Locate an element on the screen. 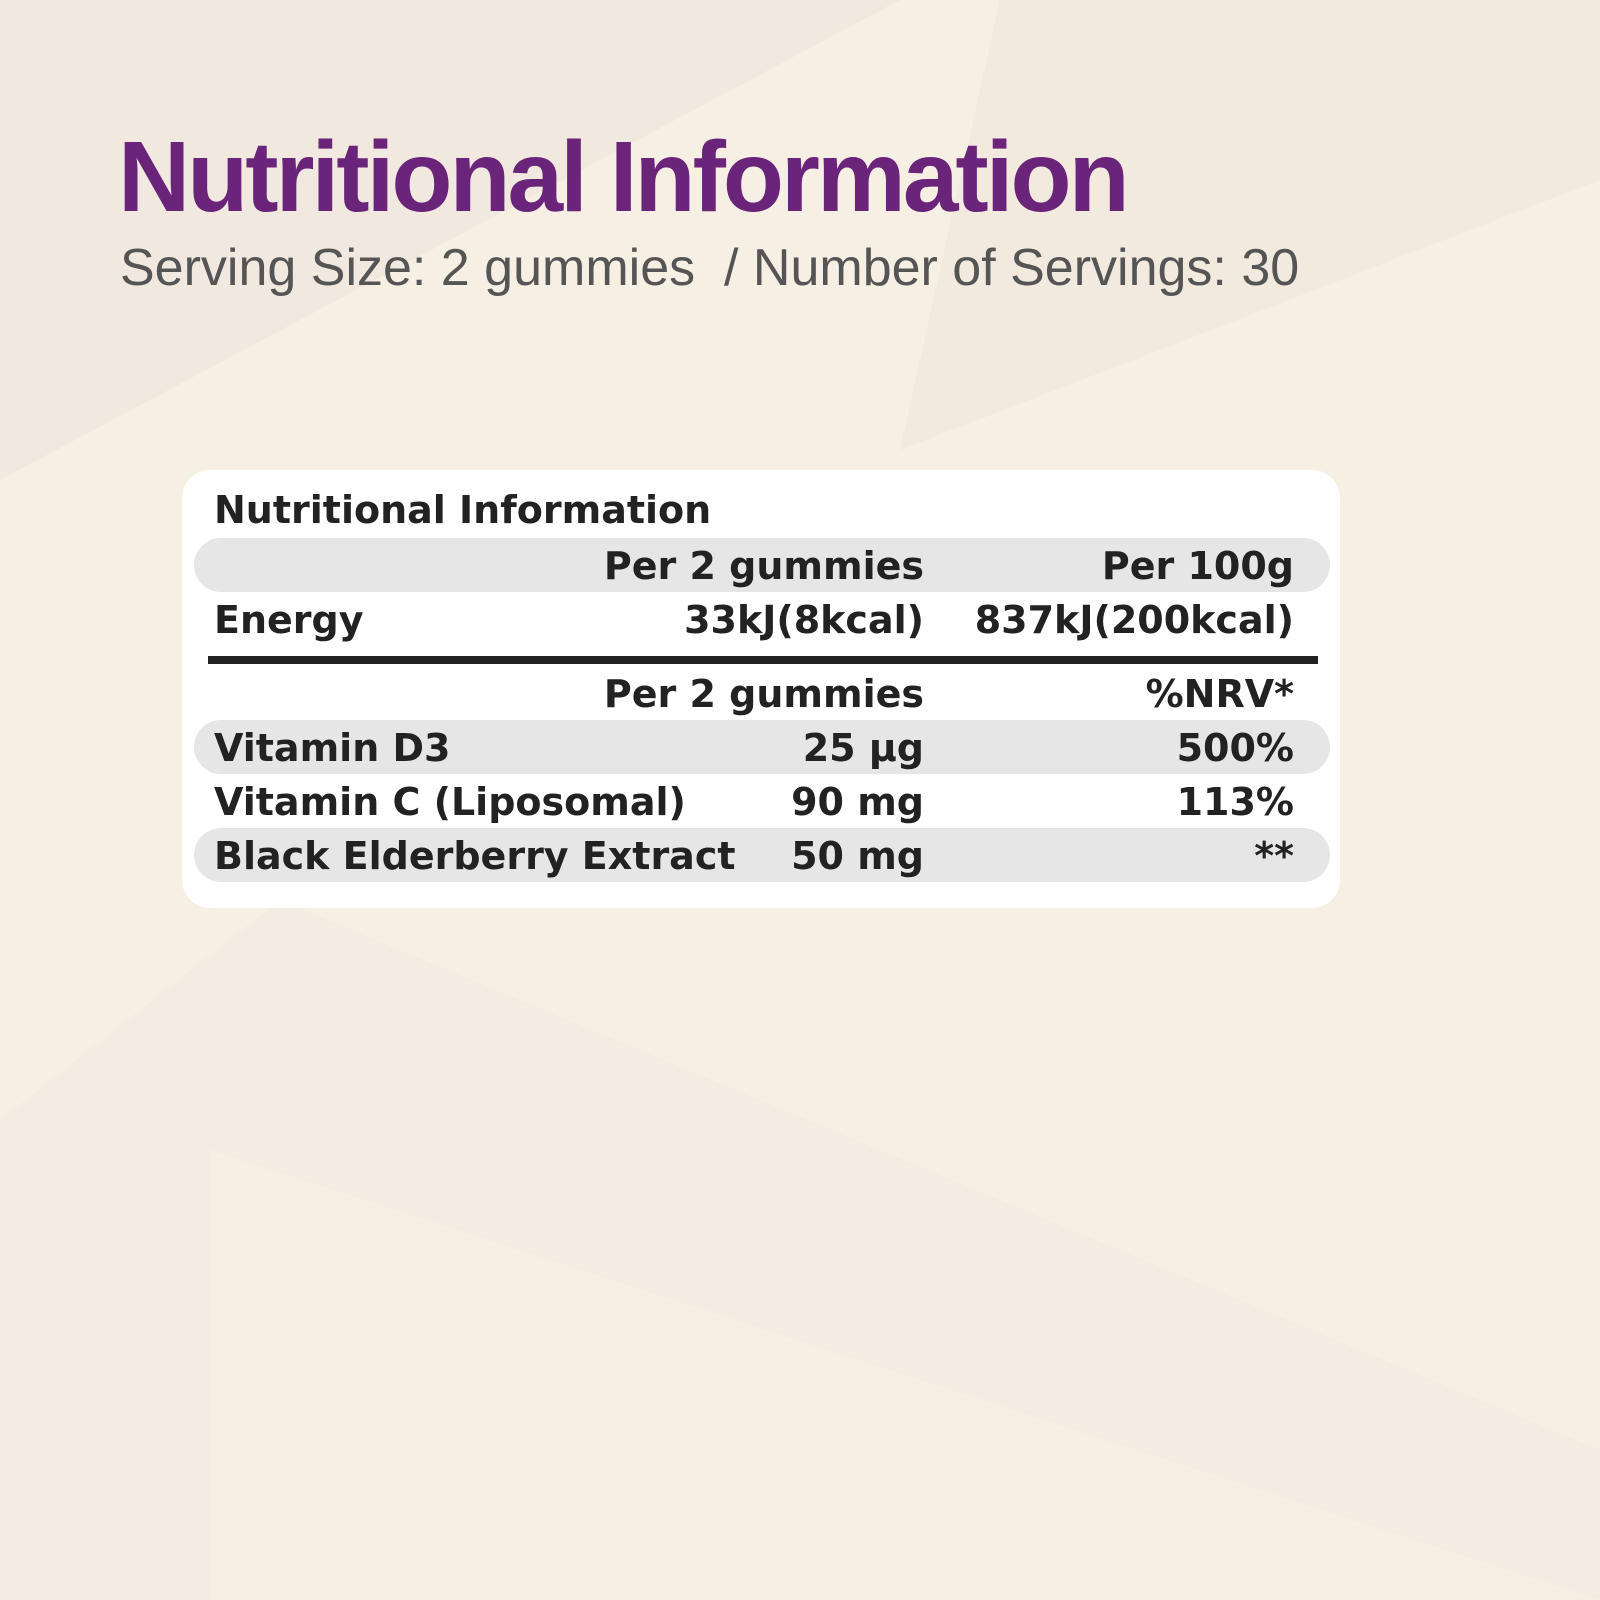  cell: 50 mg is located at coordinates (857, 856).